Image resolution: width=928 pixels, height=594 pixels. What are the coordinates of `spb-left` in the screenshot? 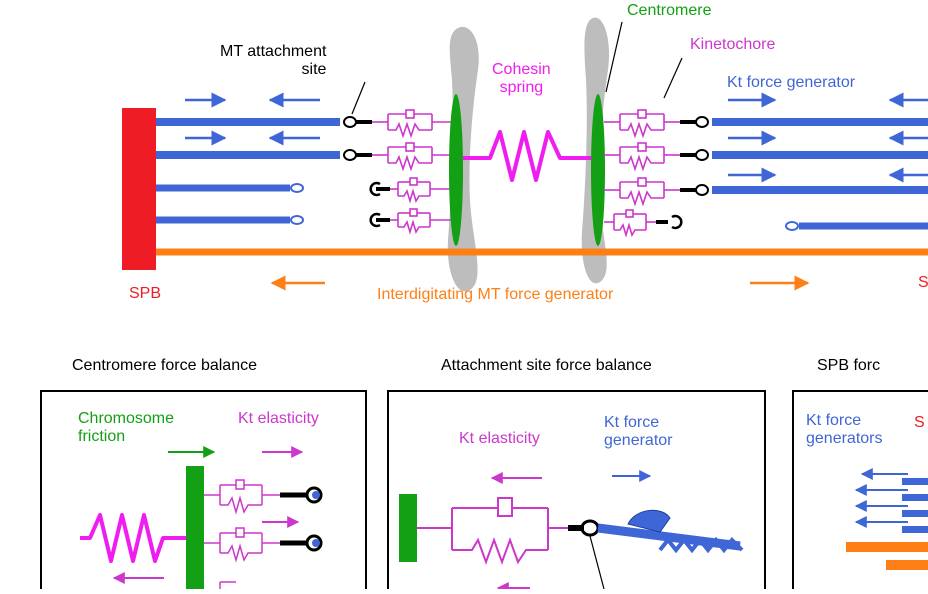 It's located at (139, 189).